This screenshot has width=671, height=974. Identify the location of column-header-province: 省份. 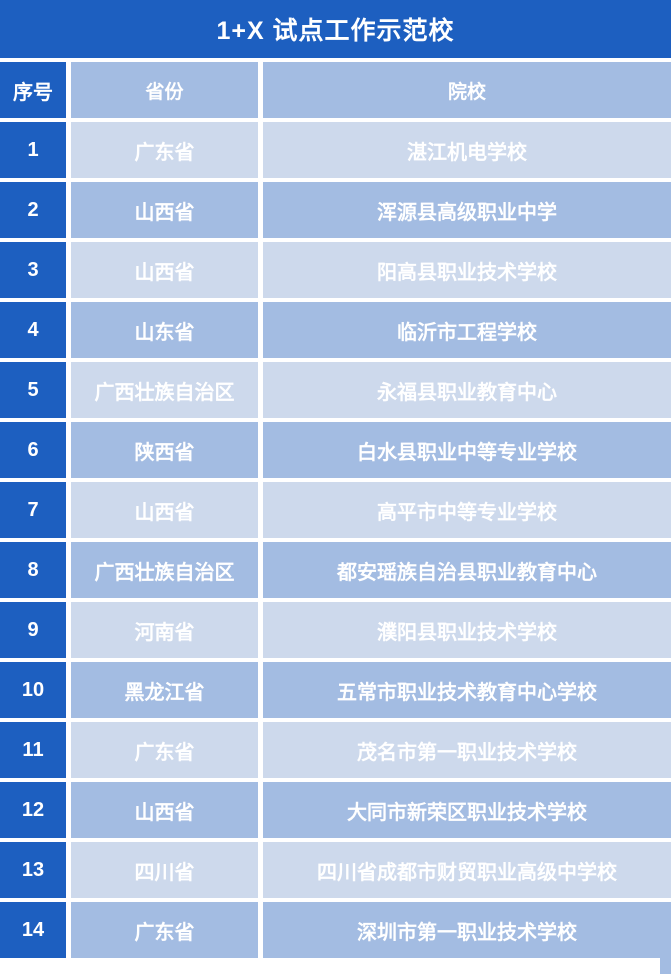
(164, 90).